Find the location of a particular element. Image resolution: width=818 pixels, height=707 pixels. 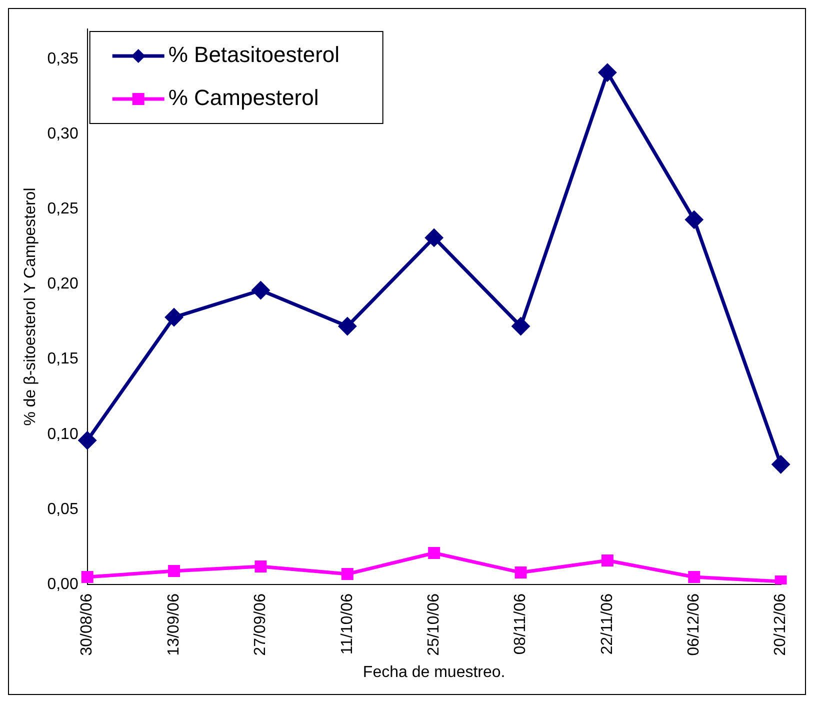

legend-label: % Campesterol is located at coordinates (243, 97).